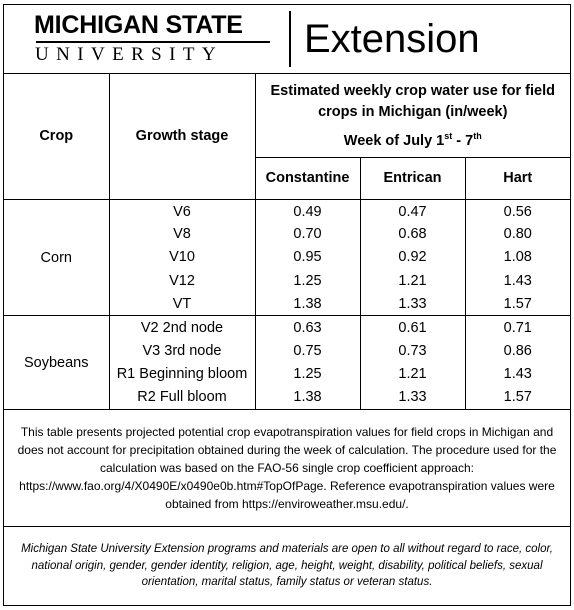 The height and width of the screenshot is (610, 574). I want to click on logo-michigan-state: MICHIGAN STATE, so click(138, 25).